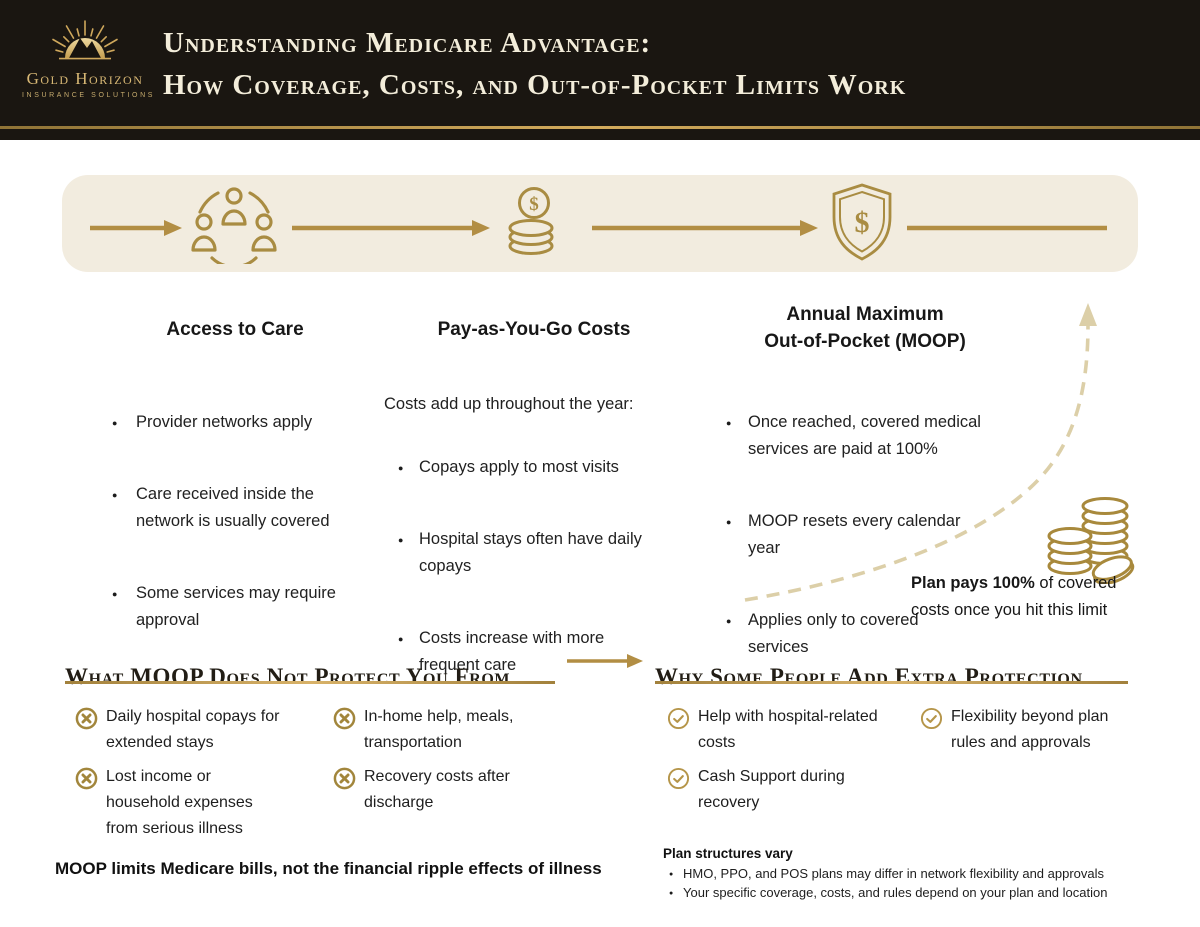 The height and width of the screenshot is (927, 1200). Describe the element at coordinates (865, 328) in the screenshot. I see `column-title: Annual Maximum Out-of-Pocket (MOOP)` at that location.